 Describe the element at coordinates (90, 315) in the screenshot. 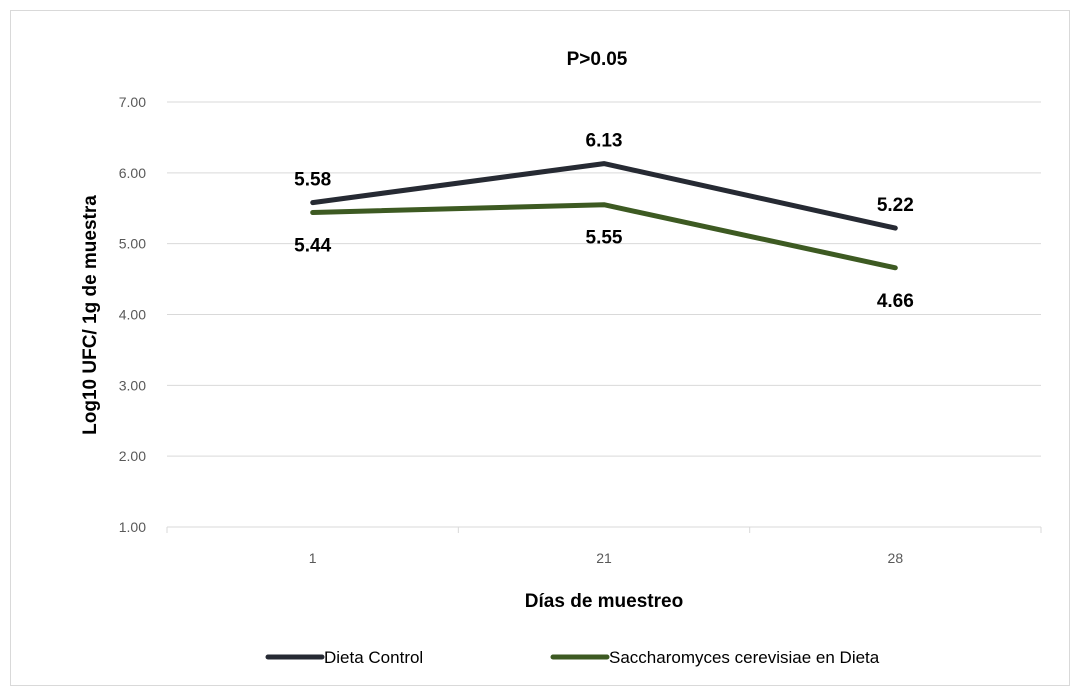

I see `y-axis-title: Log10 UFC/ 1g de muestra` at that location.